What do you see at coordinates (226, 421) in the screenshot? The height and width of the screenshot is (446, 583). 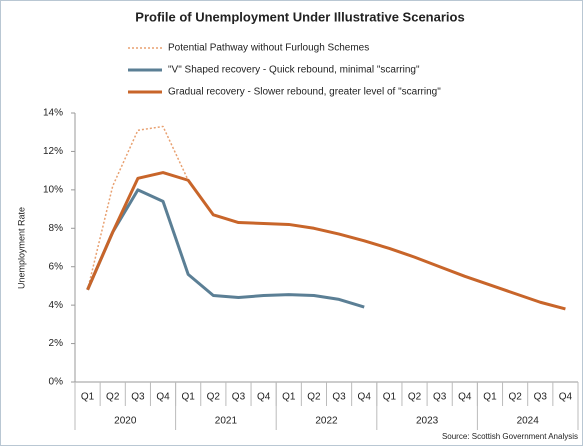 I see `x-group-label: 2021` at bounding box center [226, 421].